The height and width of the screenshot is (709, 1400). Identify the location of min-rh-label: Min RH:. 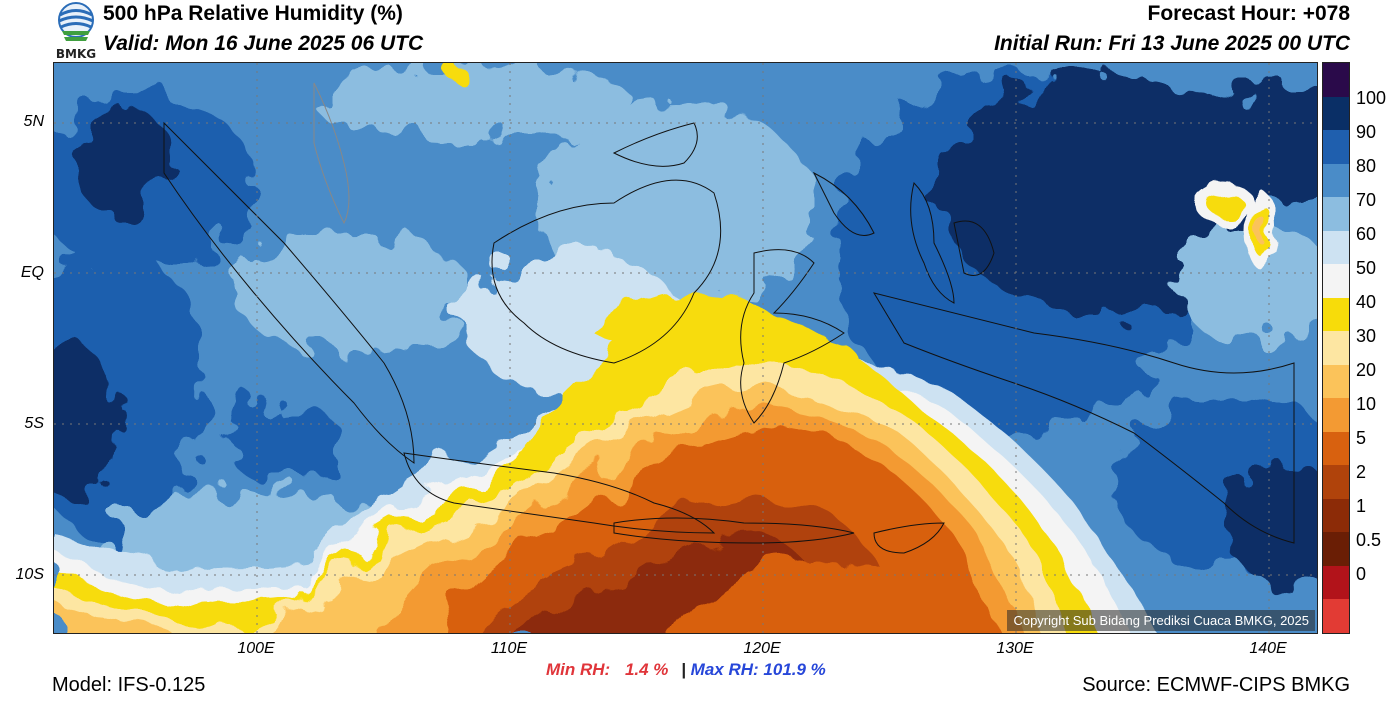
(578, 669).